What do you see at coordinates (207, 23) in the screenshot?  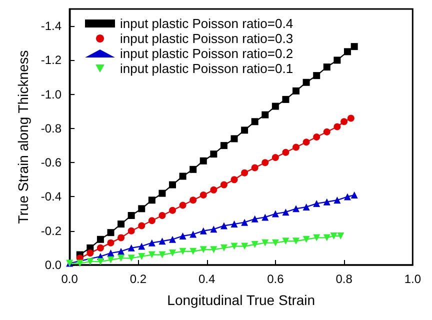 I see `legend-label: input plastic Poisson ratio=0.4` at bounding box center [207, 23].